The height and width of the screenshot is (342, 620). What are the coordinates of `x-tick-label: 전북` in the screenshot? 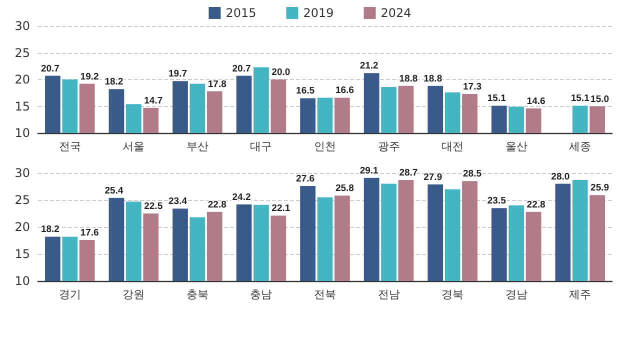 It's located at (325, 294).